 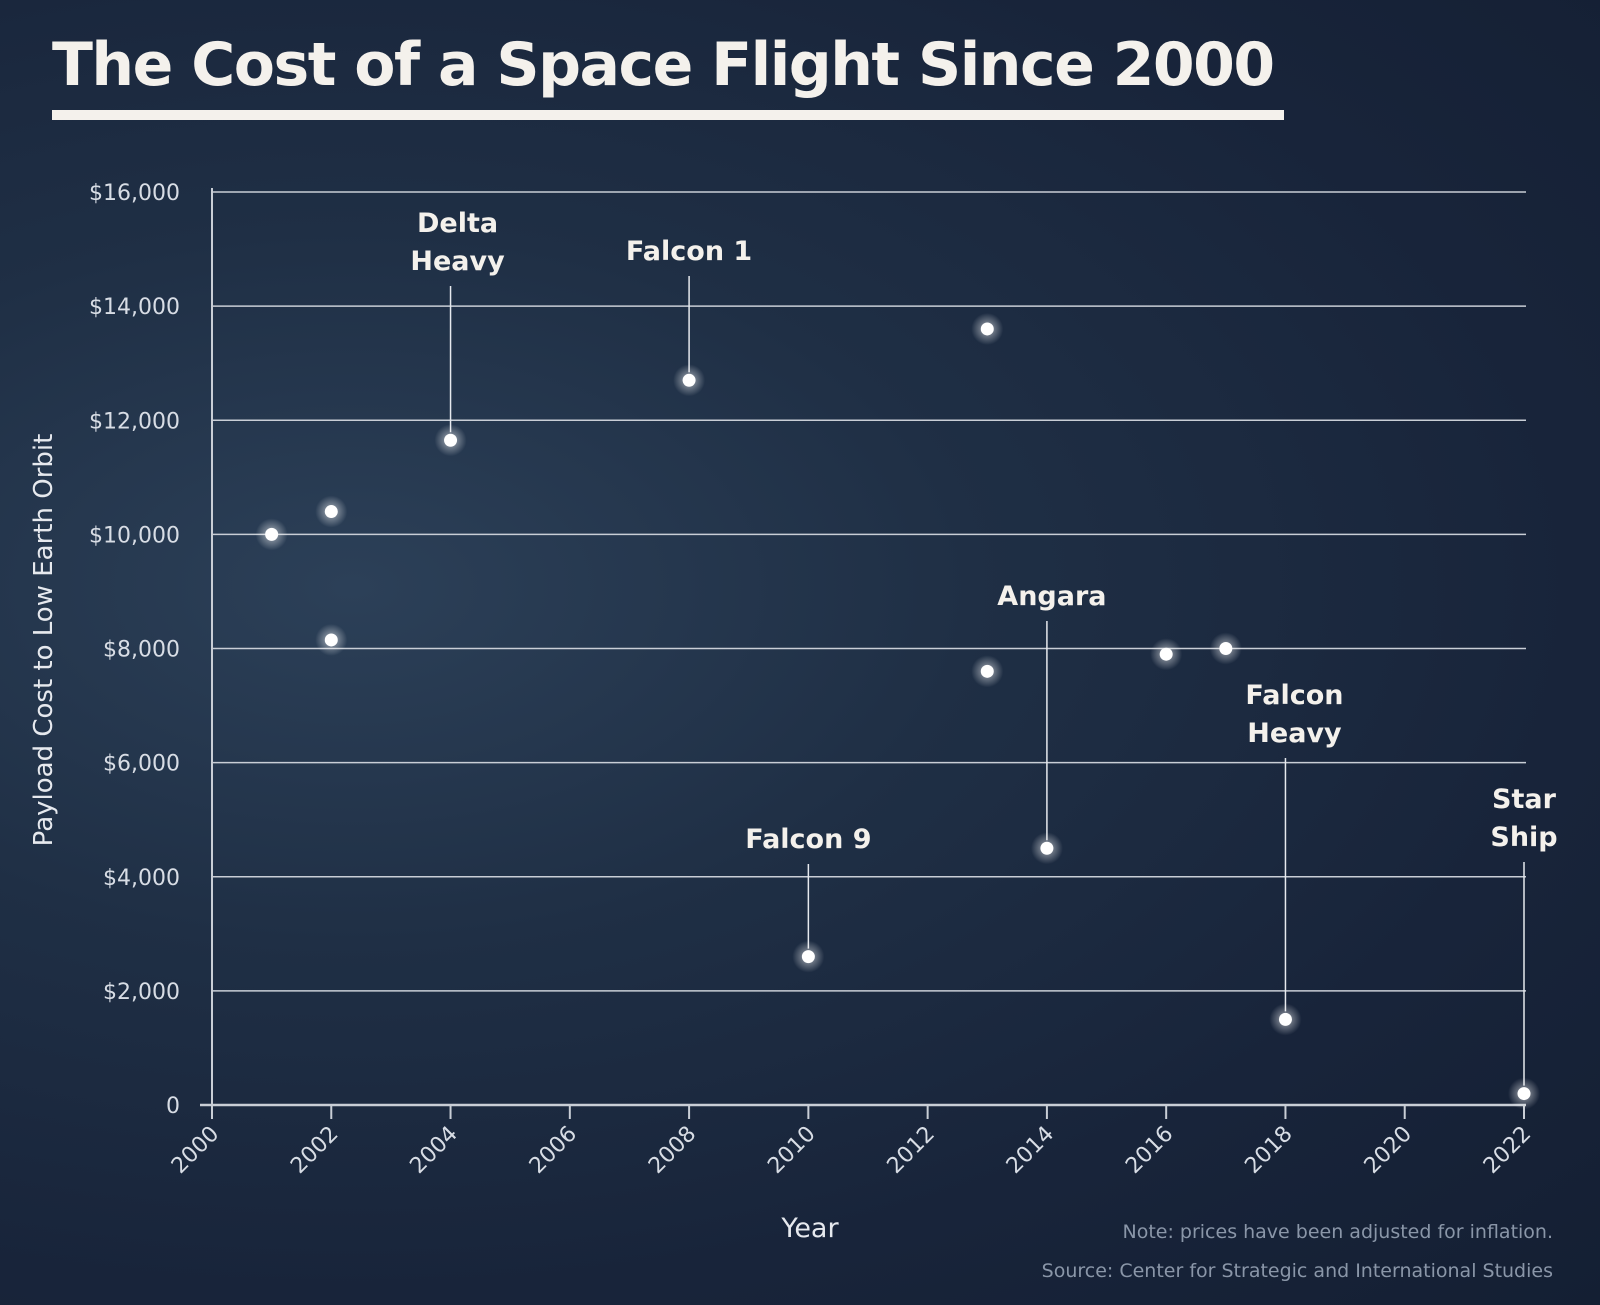 I want to click on x-tick-label: 2016, so click(x=1149, y=1150).